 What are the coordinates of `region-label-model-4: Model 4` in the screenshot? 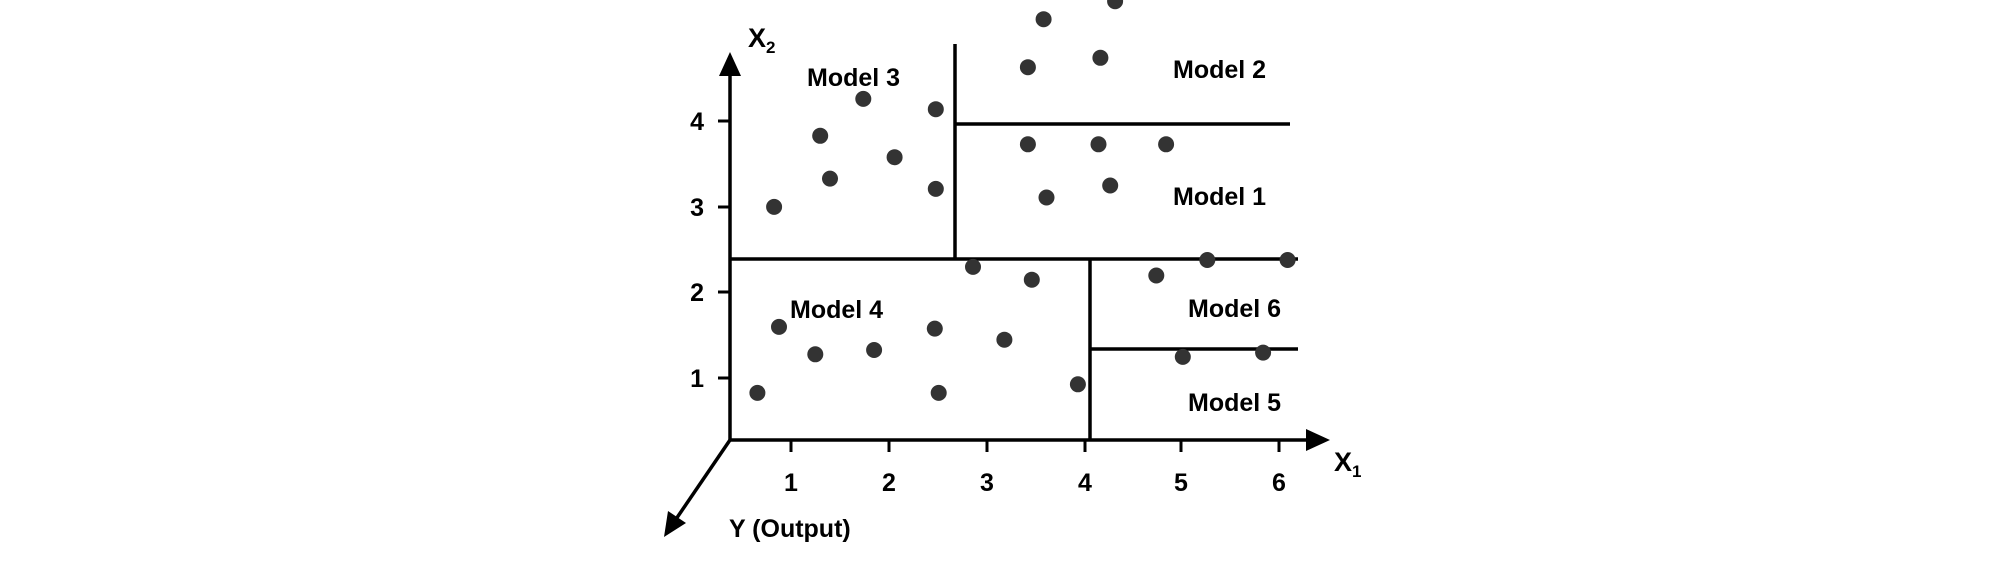 It's located at (836, 310).